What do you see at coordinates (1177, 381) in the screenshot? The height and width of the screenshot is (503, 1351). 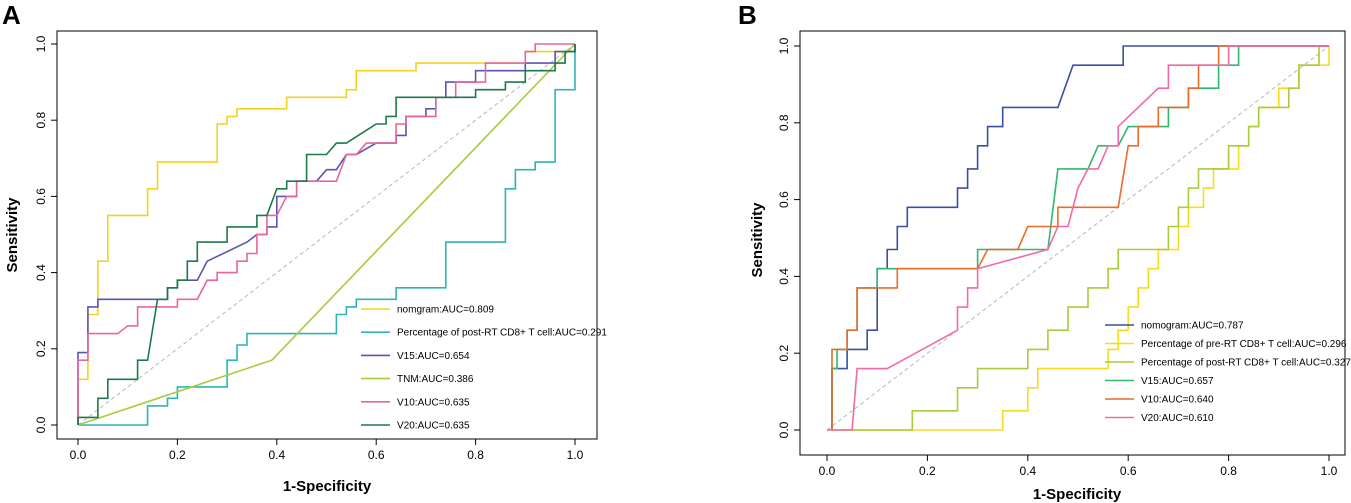 I see `legend-label: V15:AUC=0.657` at bounding box center [1177, 381].